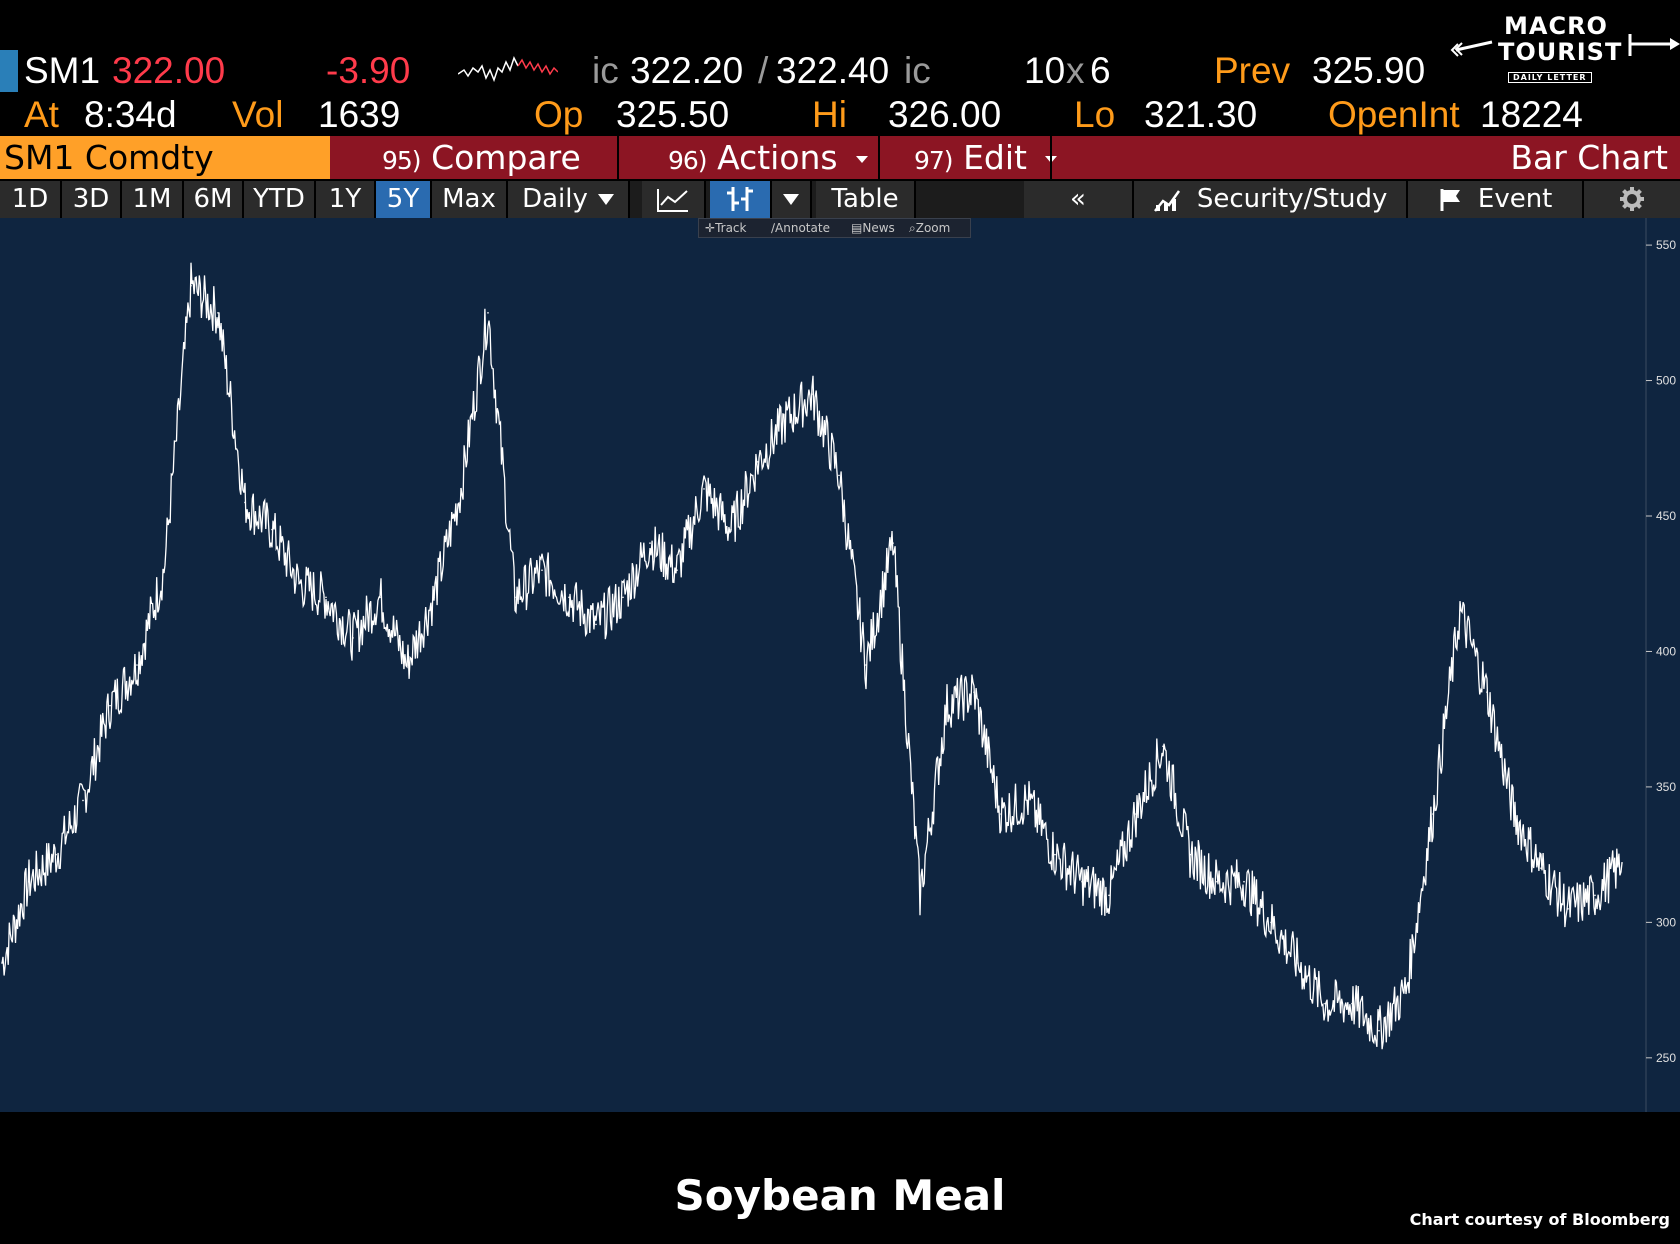 The height and width of the screenshot is (1244, 1680). Describe the element at coordinates (1560, 52) in the screenshot. I see `logo-line-2: TOURIST` at that location.